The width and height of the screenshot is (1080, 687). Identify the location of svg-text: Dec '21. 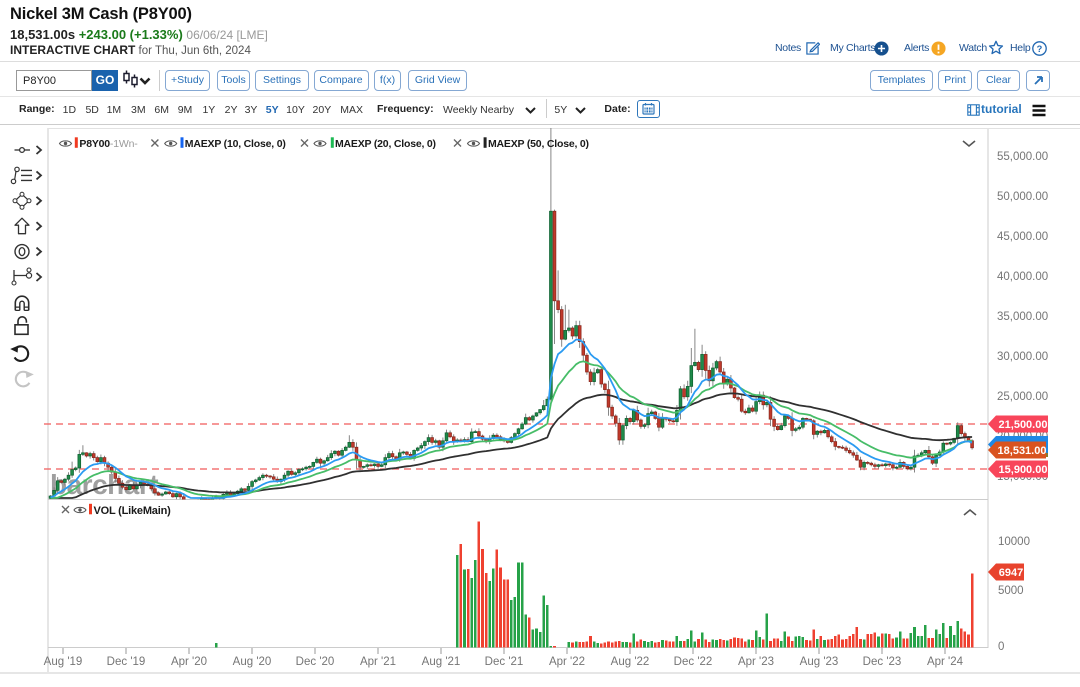
(504, 662).